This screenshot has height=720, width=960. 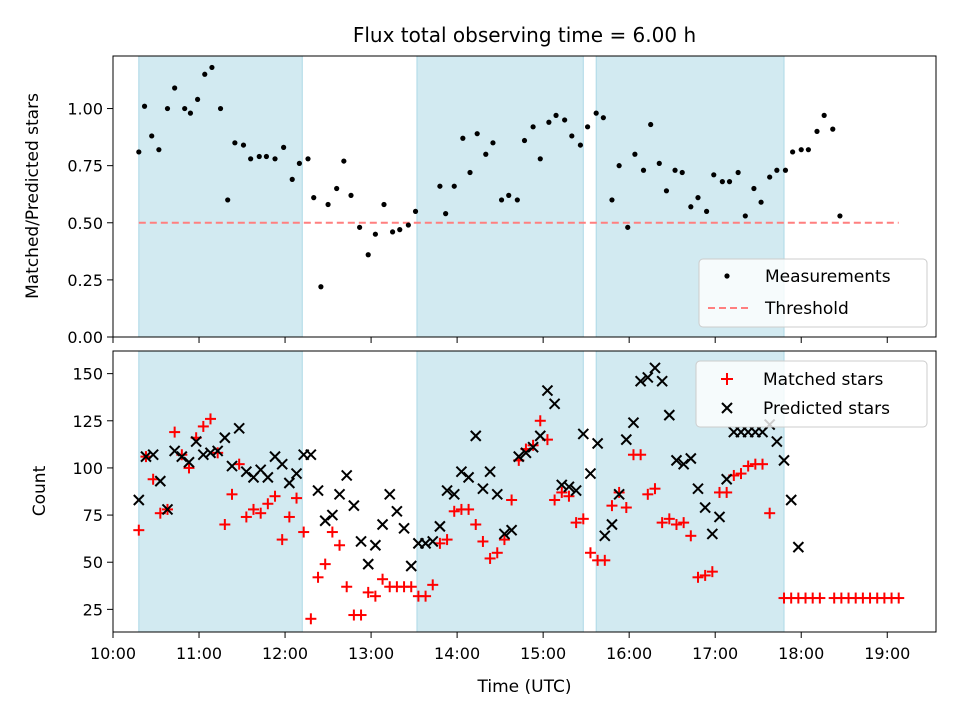 I want to click on bottom-xtick-label-0: 10:00, so click(x=113, y=653).